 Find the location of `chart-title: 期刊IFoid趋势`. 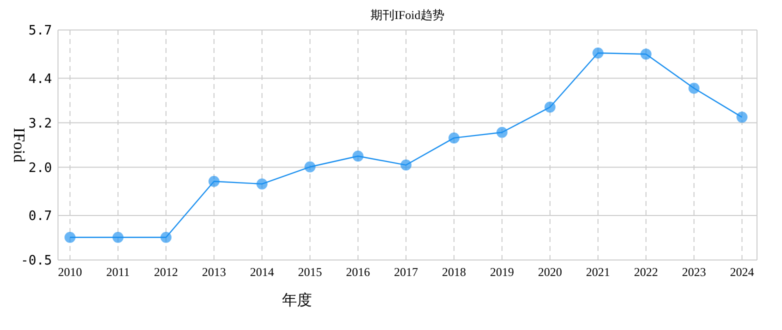

chart-title: 期刊IFoid趋势 is located at coordinates (407, 15).